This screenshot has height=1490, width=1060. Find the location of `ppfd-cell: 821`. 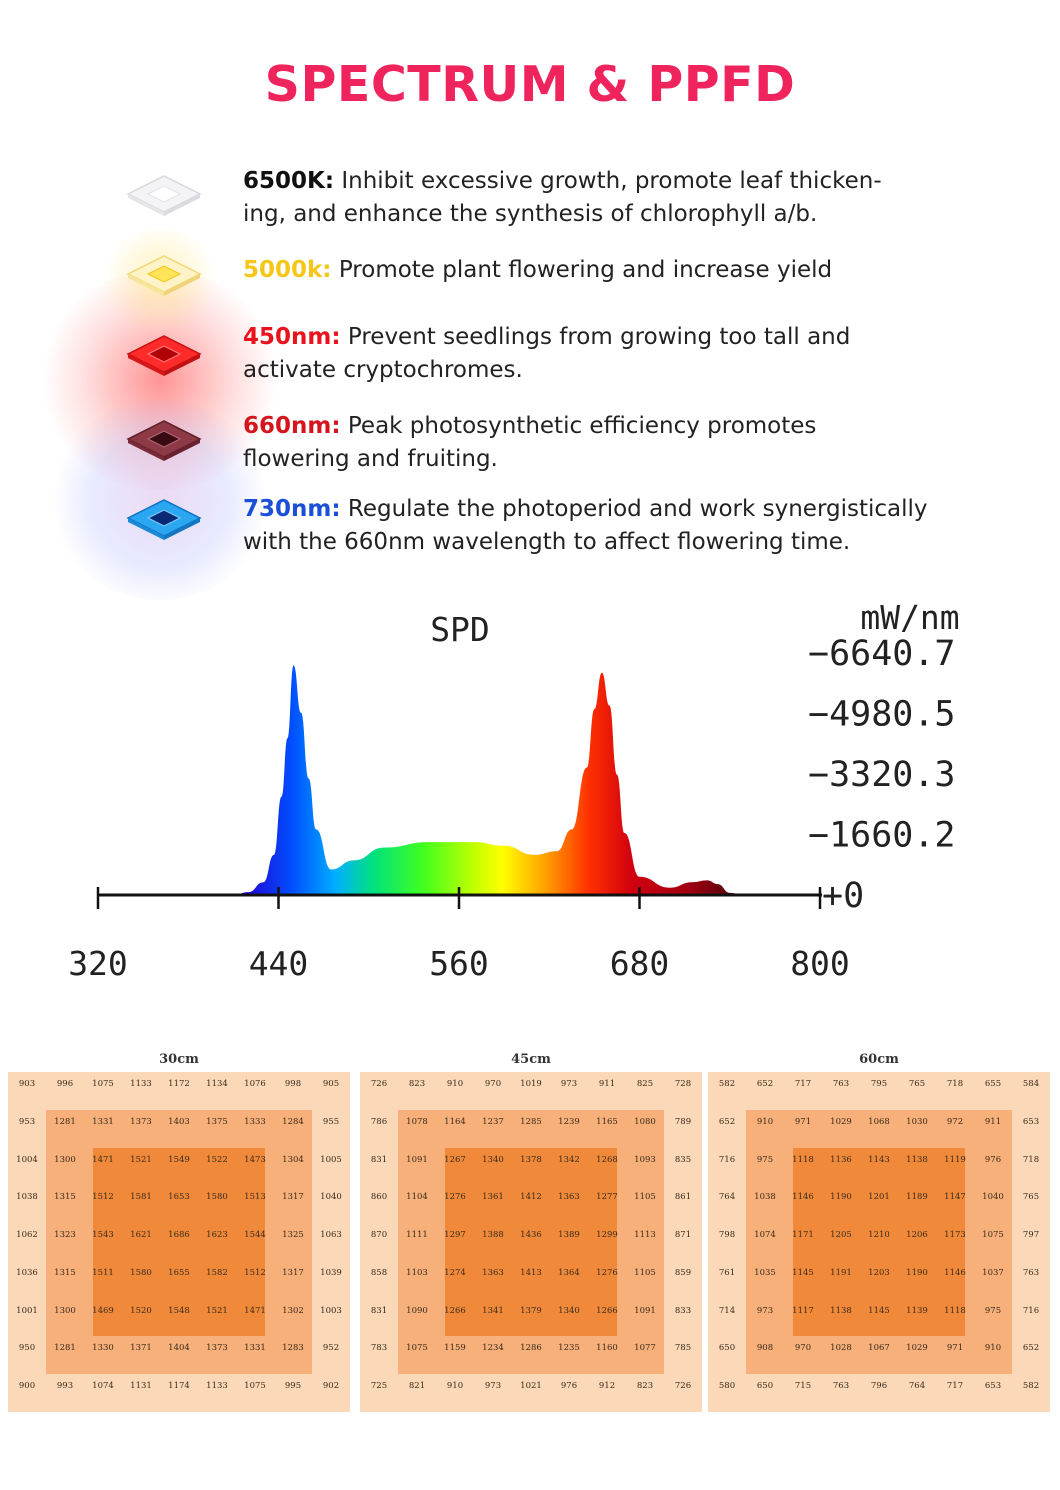

ppfd-cell: 821 is located at coordinates (417, 1386).